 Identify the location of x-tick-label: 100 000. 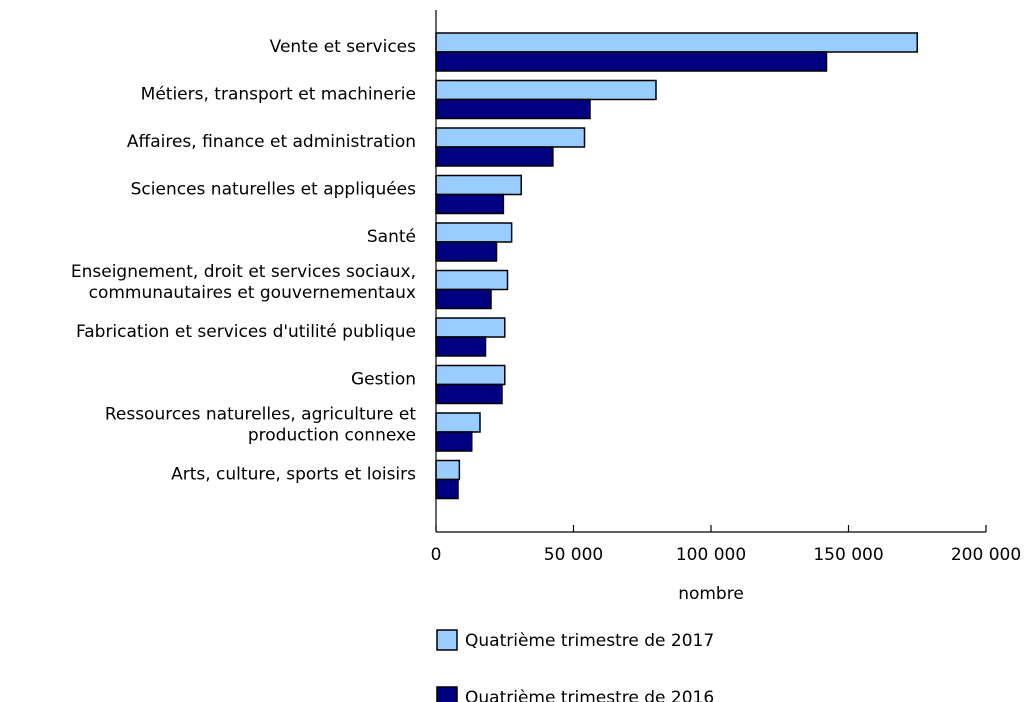
(711, 555).